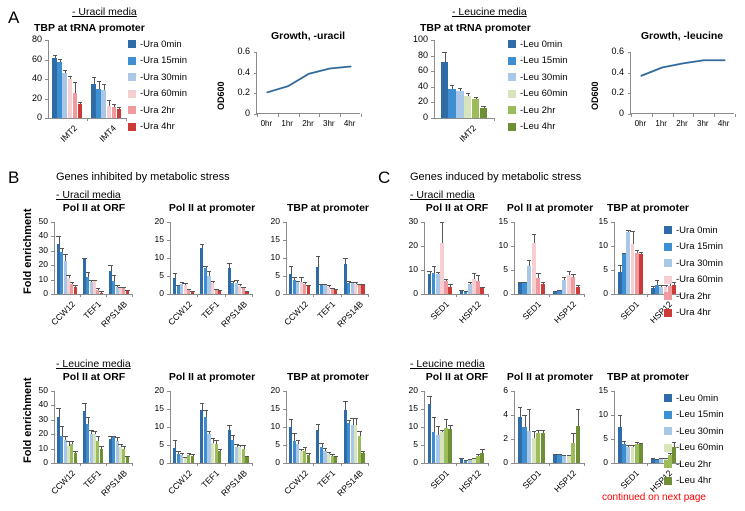  I want to click on chart-c-ura-tbp-promoter: TBP at promoter 0 5 10 15 SED1 HSP12, so click(640, 269).